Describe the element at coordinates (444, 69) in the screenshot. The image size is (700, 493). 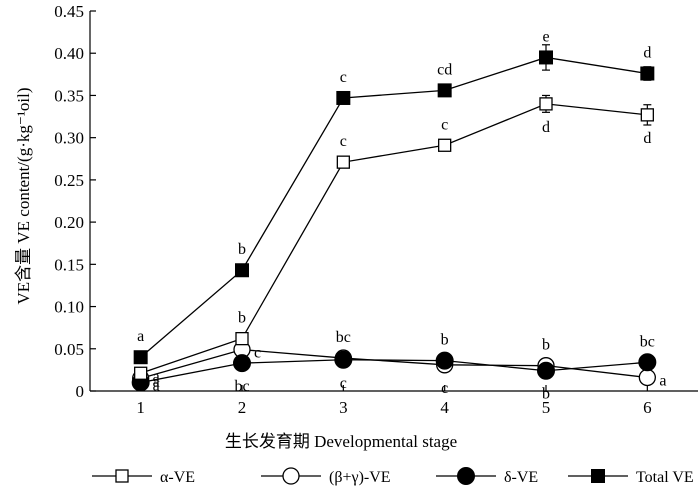
I see `significance-label: cd` at that location.